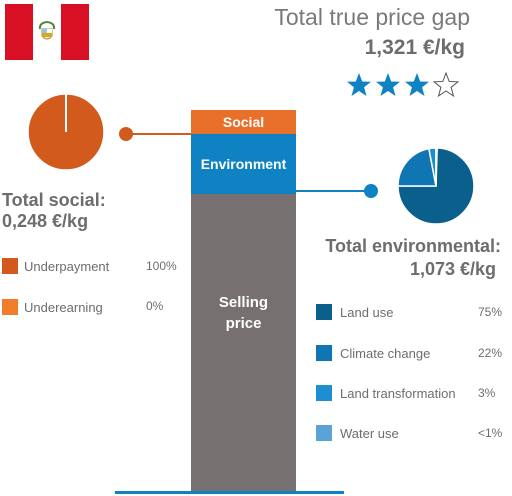  I want to click on peru-flag-icon, so click(47, 32).